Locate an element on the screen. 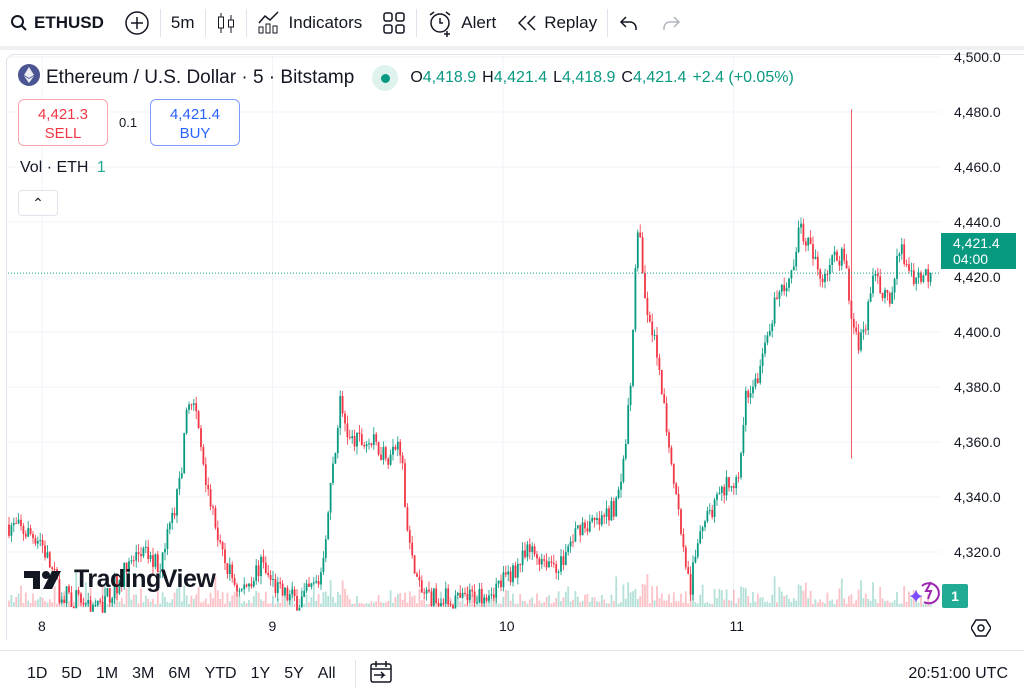 Image resolution: width=1024 pixels, height=697 pixels. symbol-title: Ethereum / U.S. Dollar · 5 · Bitstamp is located at coordinates (200, 77).